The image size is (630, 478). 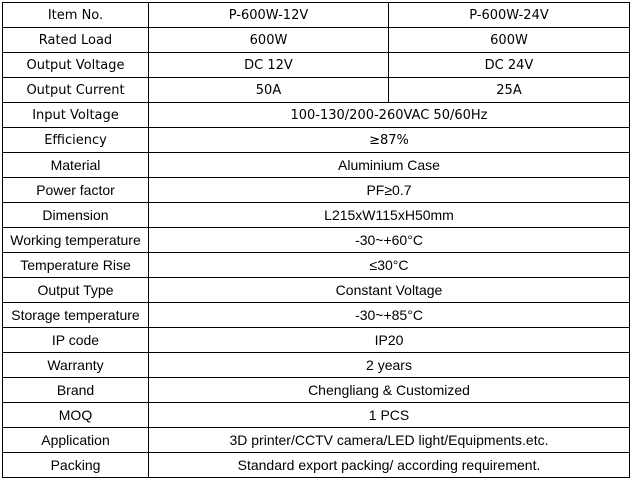 What do you see at coordinates (389, 190) in the screenshot?
I see `spec-value: PF≥0.7` at bounding box center [389, 190].